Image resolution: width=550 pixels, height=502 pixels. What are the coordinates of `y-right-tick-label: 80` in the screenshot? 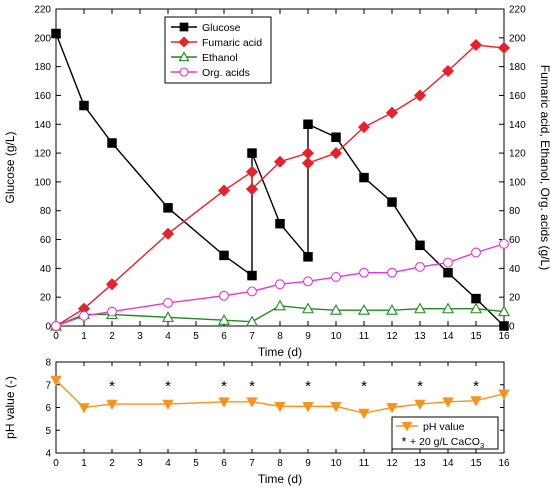 It's located at (515, 211).